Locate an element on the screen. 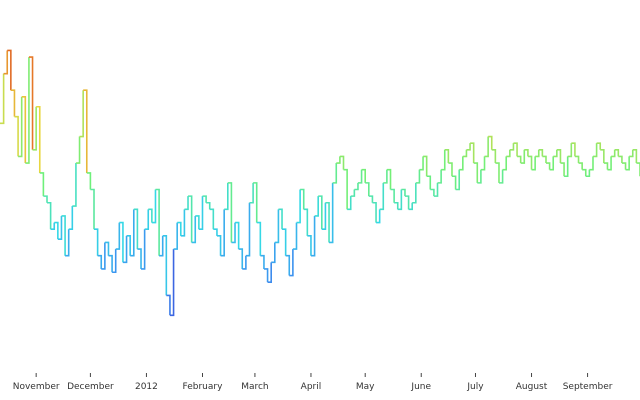 The image size is (640, 400). x-tick-label: April is located at coordinates (311, 387).